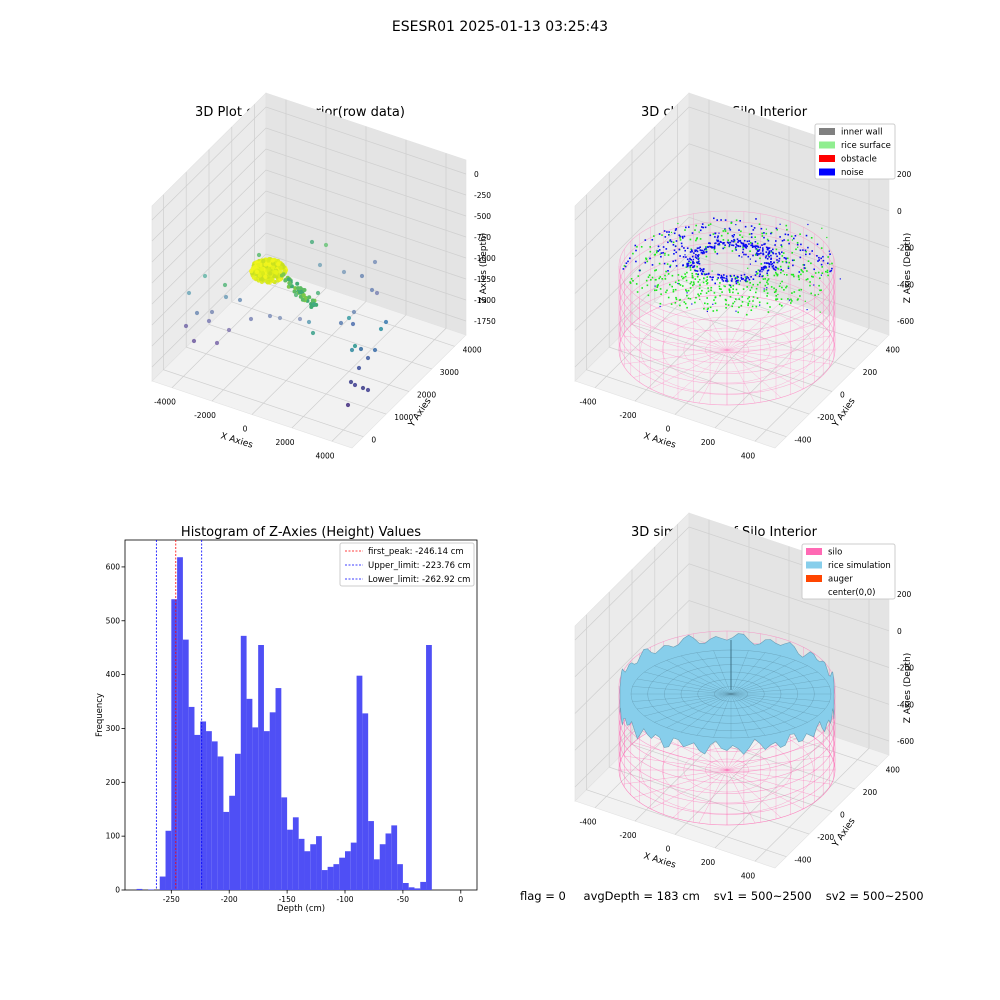 Image resolution: width=1000 pixels, height=1000 pixels. What do you see at coordinates (286, 293) in the screenshot?
I see `raw-grid-y` at bounding box center [286, 293].